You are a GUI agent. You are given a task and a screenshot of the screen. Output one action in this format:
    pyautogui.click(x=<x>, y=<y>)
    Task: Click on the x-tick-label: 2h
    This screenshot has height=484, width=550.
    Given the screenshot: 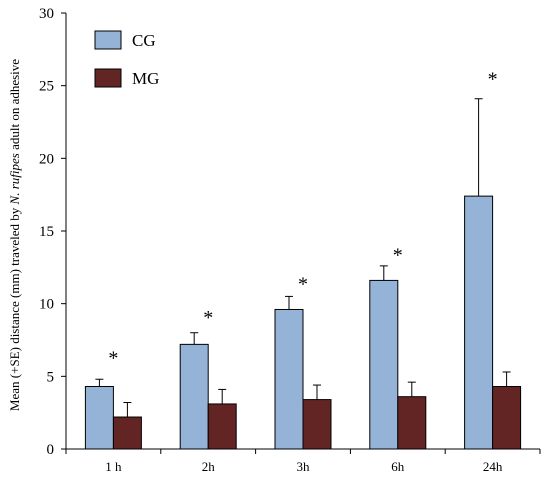 What is the action you would take?
    pyautogui.click(x=209, y=466)
    